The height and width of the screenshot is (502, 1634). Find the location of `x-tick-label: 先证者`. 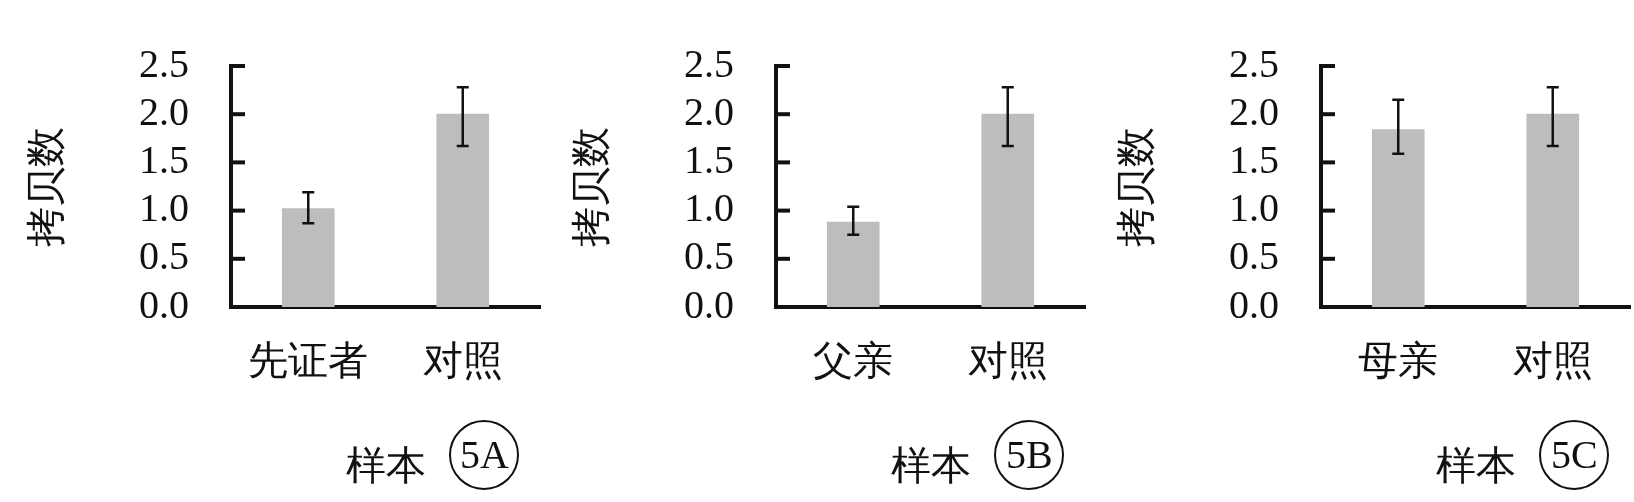

x-tick-label: 先证者 is located at coordinates (308, 360).